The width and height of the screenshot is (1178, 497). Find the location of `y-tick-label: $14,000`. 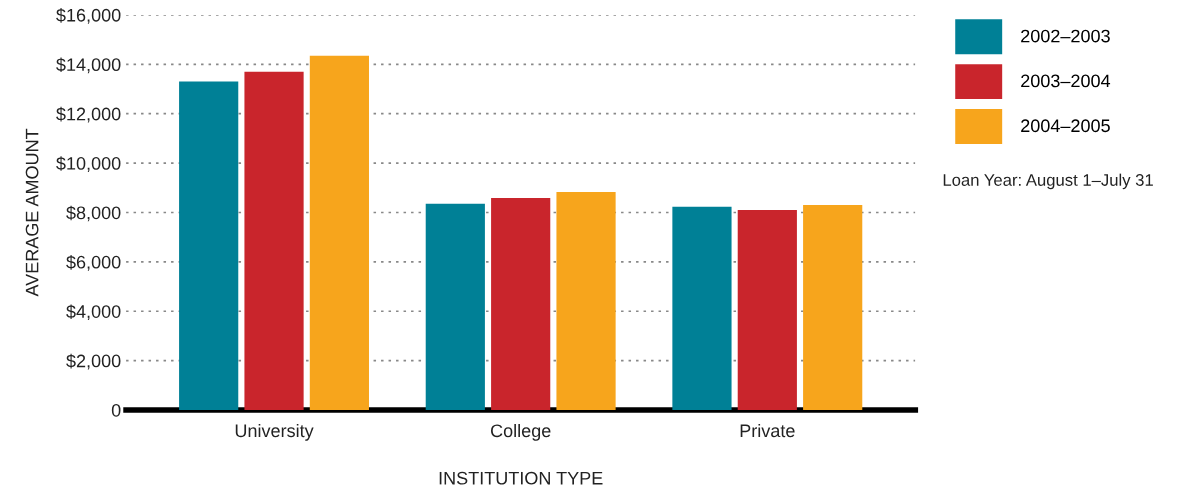

y-tick-label: $14,000 is located at coordinates (88, 65).